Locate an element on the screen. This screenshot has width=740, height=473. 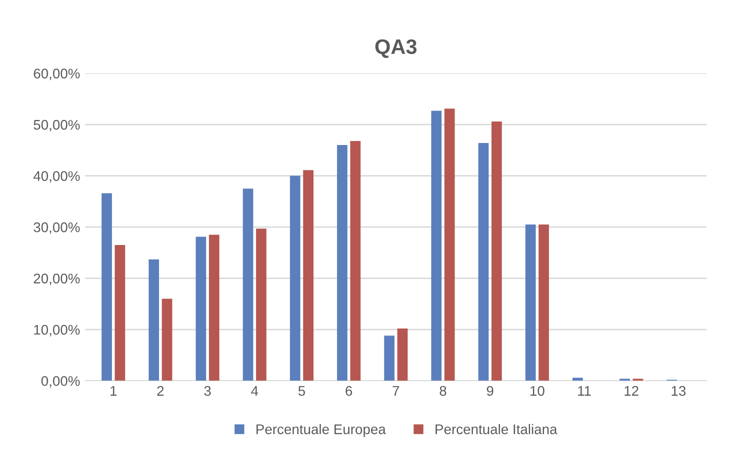
y-tick-label: 30,00% is located at coordinates (57, 228).